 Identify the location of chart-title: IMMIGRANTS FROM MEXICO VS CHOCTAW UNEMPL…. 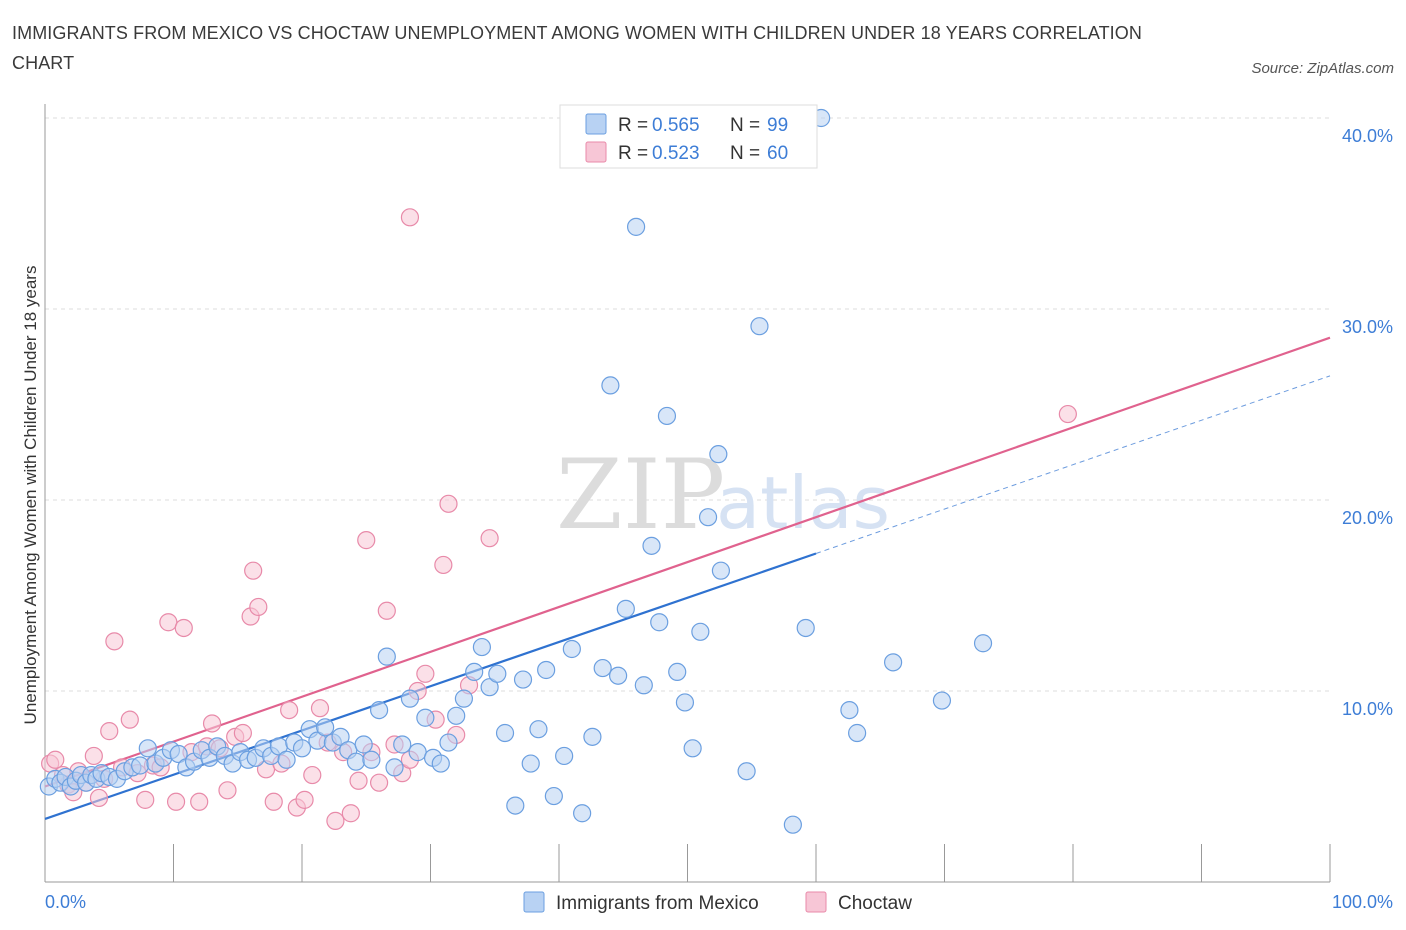
(577, 48).